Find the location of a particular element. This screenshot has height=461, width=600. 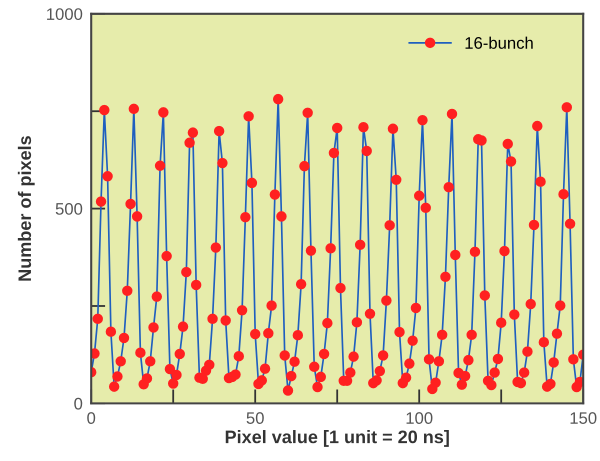

x-tick-label: 150 is located at coordinates (583, 418).